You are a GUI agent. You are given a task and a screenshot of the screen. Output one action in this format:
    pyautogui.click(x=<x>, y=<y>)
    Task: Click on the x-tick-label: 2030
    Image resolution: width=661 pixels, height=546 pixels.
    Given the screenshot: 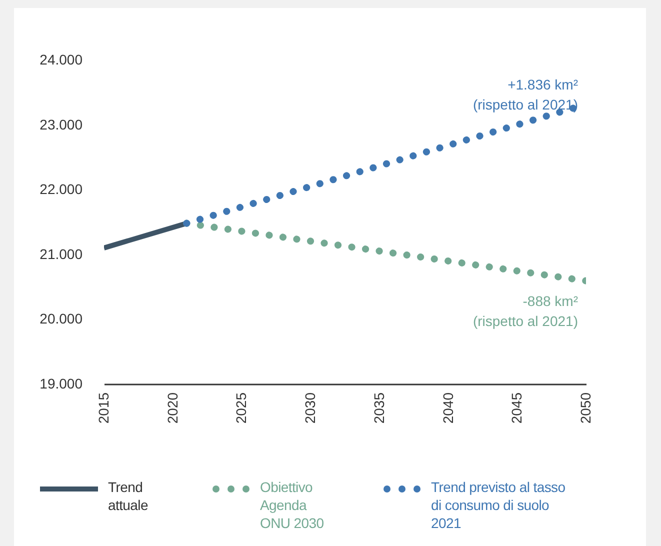 What is the action you would take?
    pyautogui.click(x=310, y=408)
    